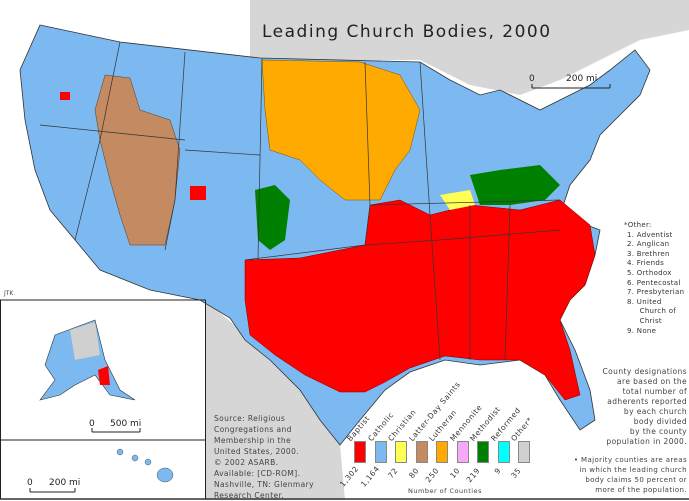  What do you see at coordinates (104, 375) in the screenshot?
I see `alaska-baptist` at bounding box center [104, 375].